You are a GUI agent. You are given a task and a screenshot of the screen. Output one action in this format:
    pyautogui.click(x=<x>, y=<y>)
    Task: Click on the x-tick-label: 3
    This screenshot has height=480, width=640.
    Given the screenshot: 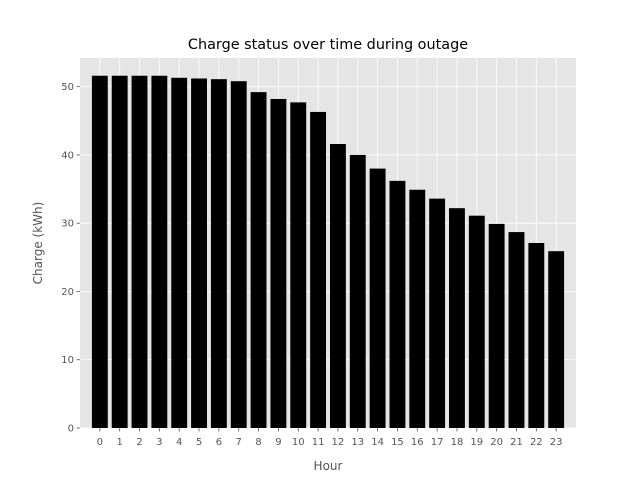 What is the action you would take?
    pyautogui.click(x=159, y=442)
    